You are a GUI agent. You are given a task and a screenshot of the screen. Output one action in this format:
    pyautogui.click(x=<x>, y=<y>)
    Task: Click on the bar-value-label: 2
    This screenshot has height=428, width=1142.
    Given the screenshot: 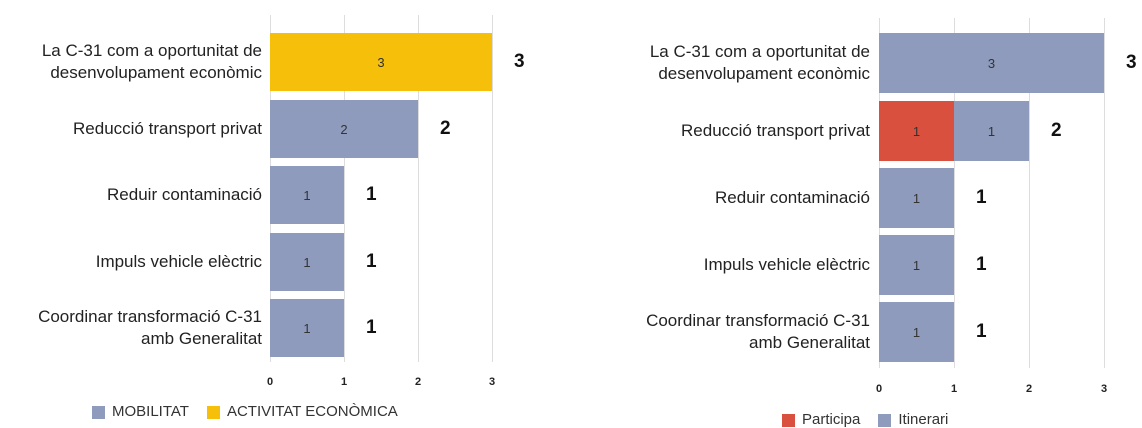 What is the action you would take?
    pyautogui.click(x=344, y=129)
    